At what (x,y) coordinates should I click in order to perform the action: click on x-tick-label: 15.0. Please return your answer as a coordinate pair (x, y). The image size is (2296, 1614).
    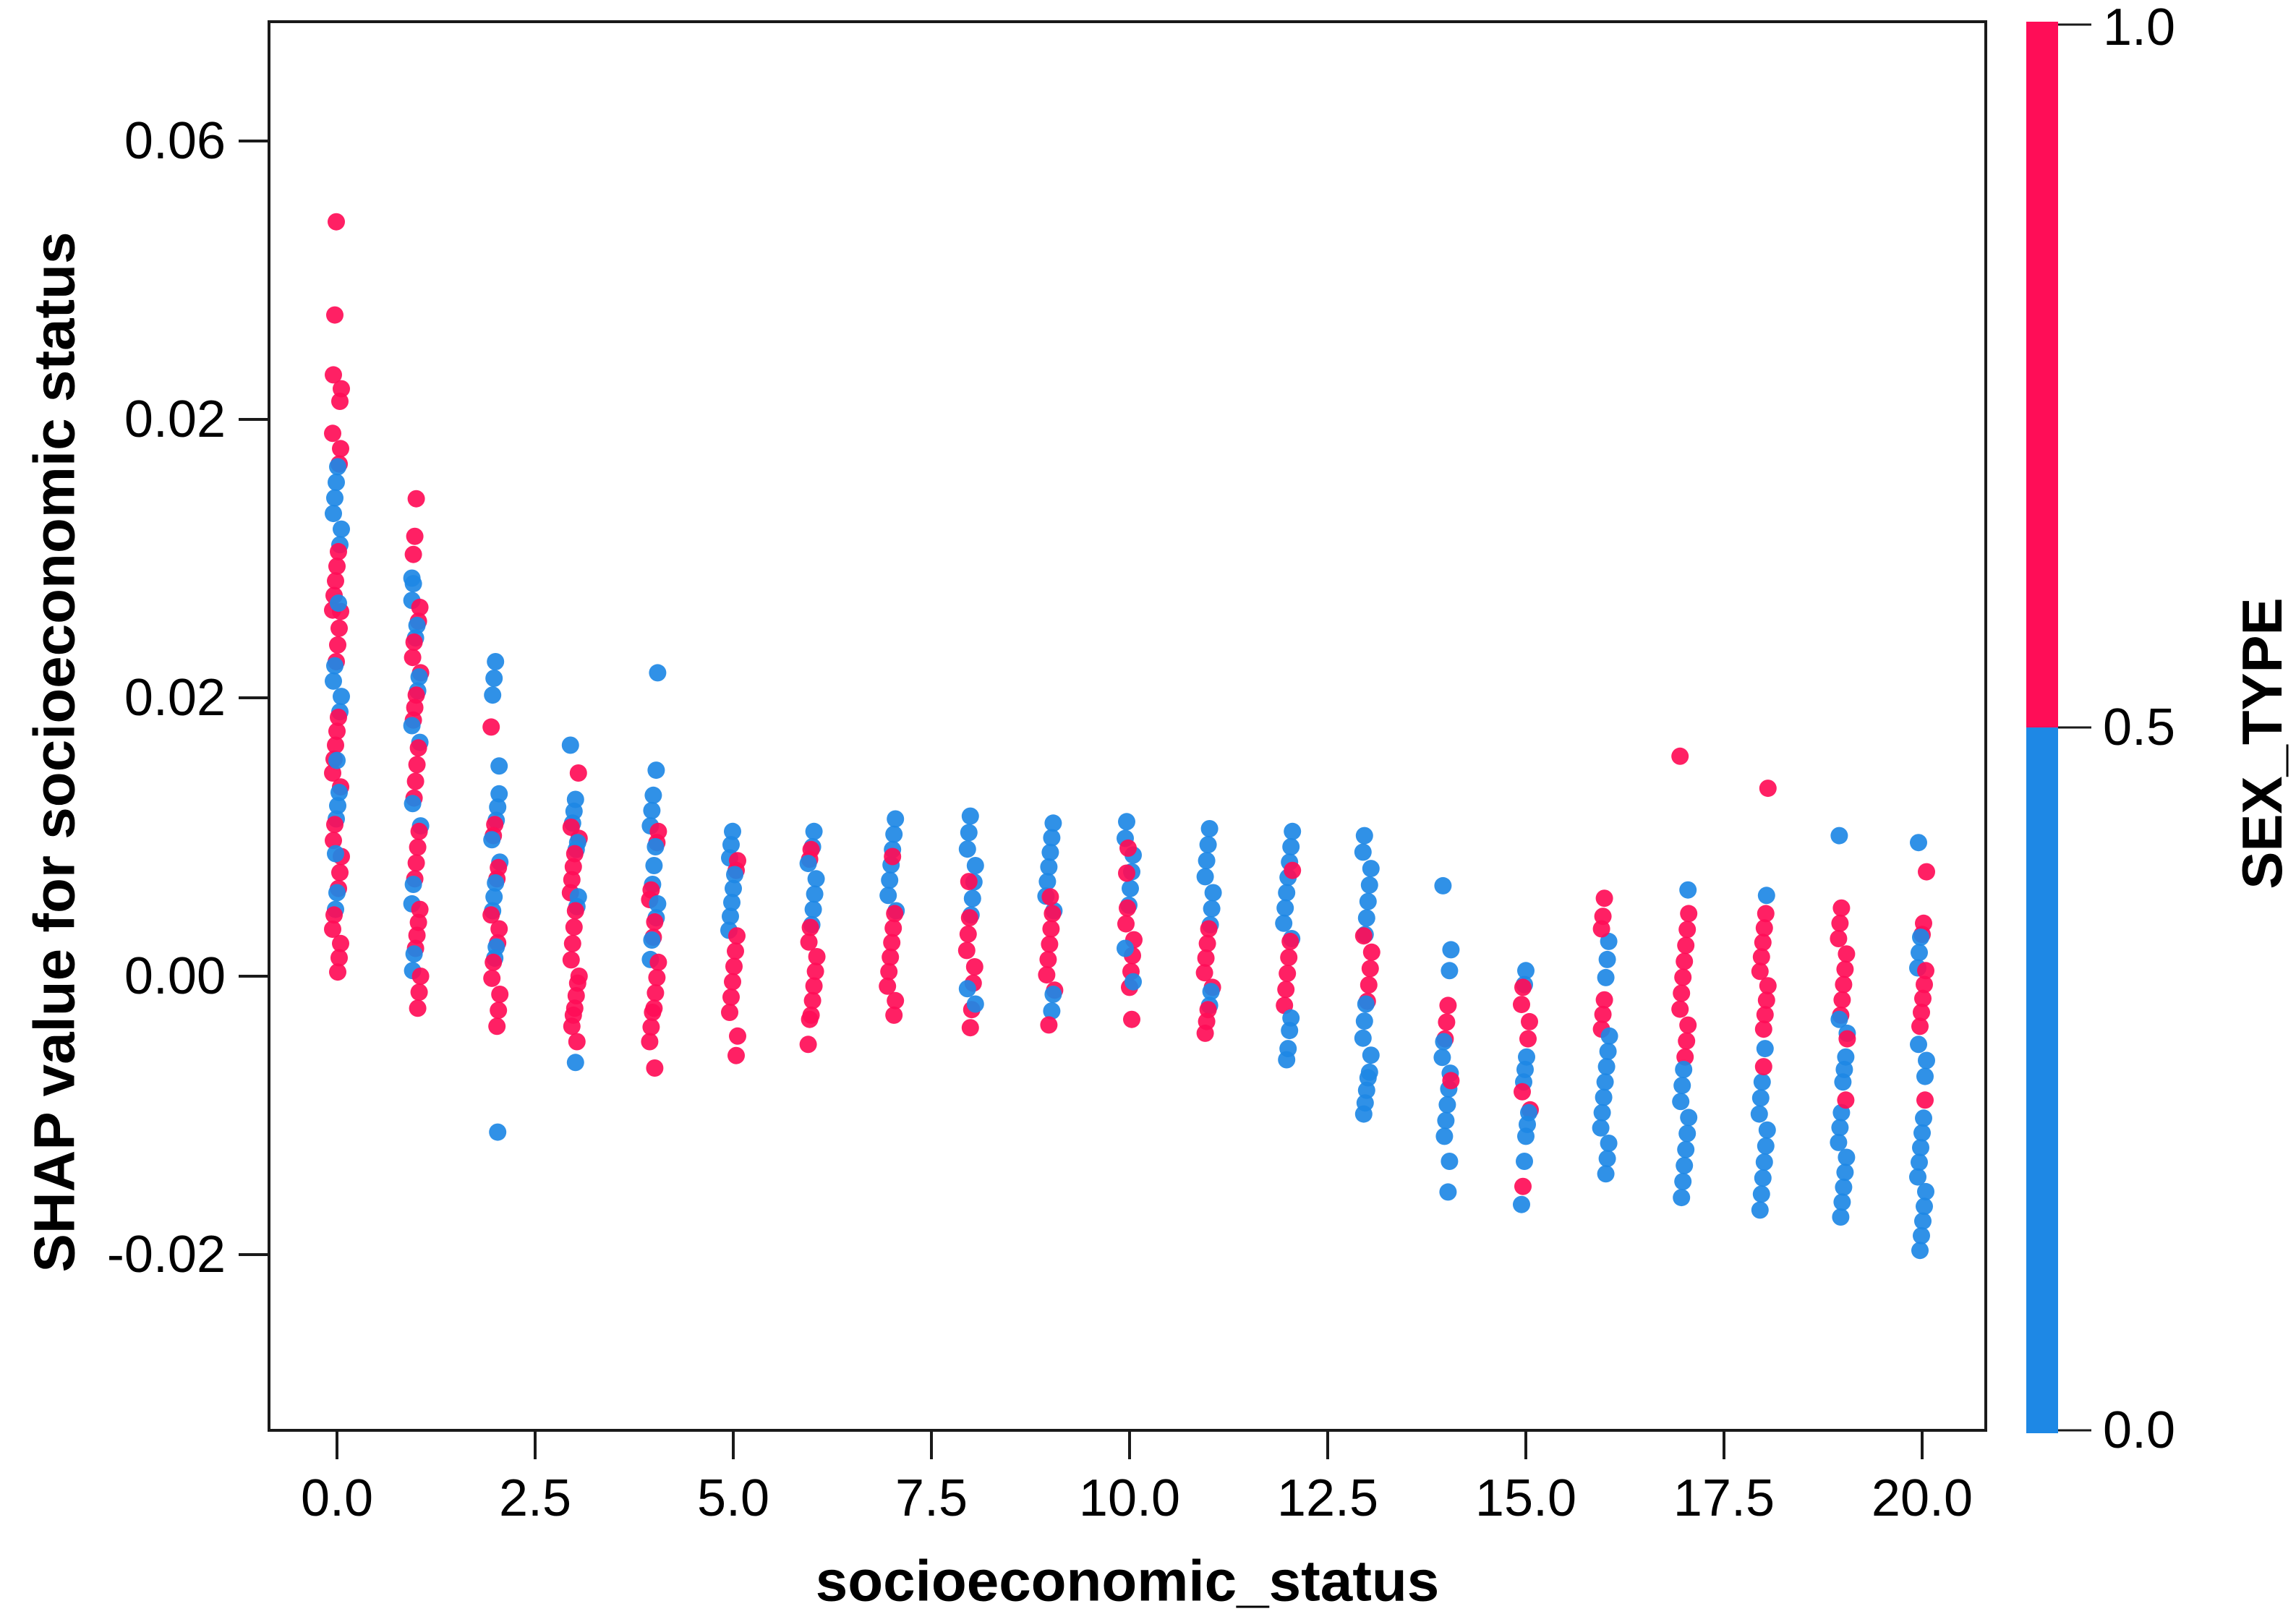
    Looking at the image, I should click on (1526, 1498).